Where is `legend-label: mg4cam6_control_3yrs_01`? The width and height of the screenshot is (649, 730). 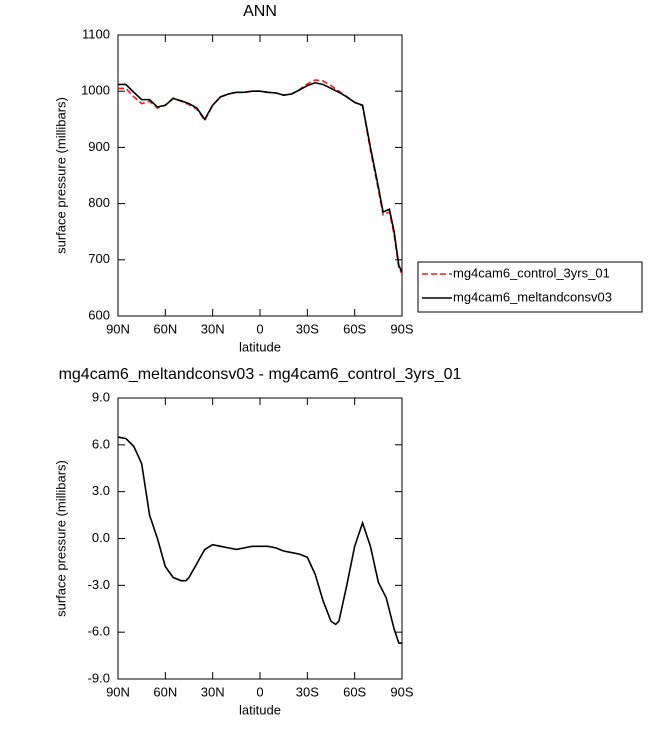
legend-label: mg4cam6_control_3yrs_01 is located at coordinates (531, 272).